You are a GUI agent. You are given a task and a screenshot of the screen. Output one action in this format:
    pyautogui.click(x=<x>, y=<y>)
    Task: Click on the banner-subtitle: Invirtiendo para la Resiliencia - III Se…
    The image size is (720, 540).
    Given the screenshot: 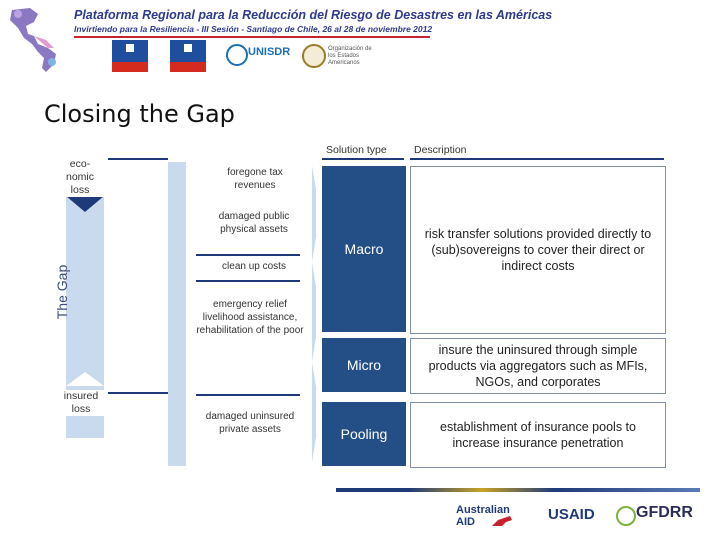 What is the action you would take?
    pyautogui.click(x=253, y=29)
    